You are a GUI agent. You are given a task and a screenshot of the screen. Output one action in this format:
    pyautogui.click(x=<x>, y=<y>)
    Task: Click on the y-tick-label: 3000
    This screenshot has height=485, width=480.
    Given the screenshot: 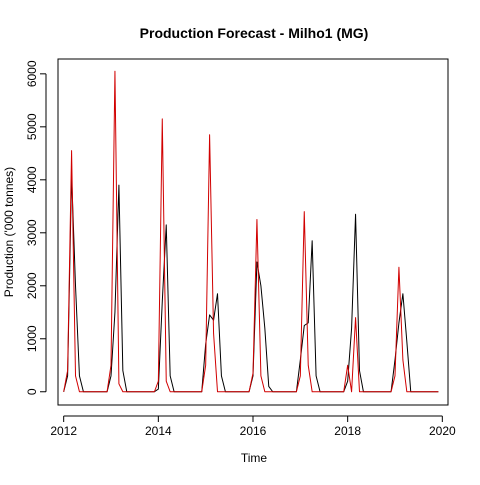 What is the action you would take?
    pyautogui.click(x=32, y=232)
    